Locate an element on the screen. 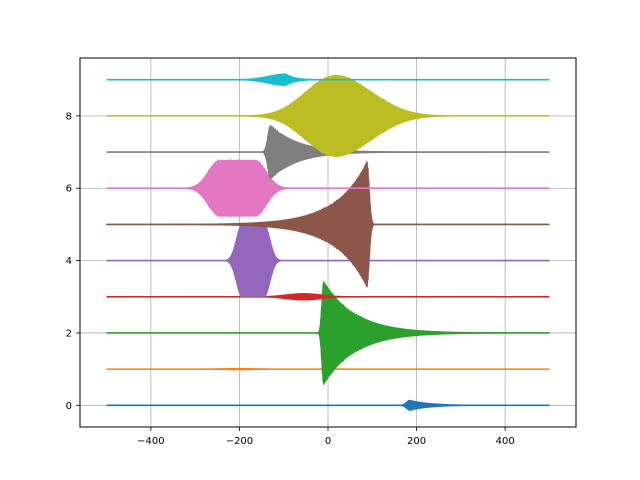 The image size is (640, 480). x-tick-label: 200 is located at coordinates (416, 441).